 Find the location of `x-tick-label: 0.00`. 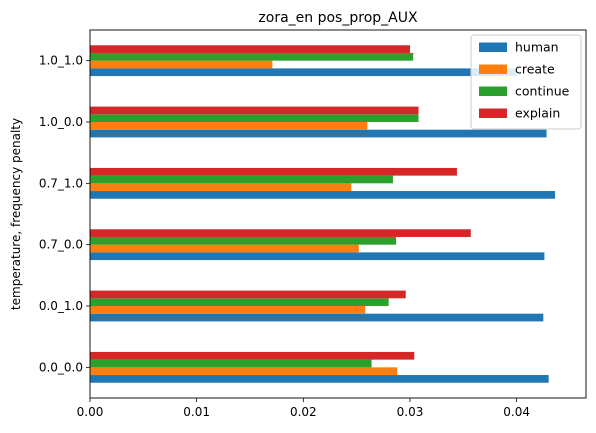

x-tick-label: 0.00 is located at coordinates (90, 412).